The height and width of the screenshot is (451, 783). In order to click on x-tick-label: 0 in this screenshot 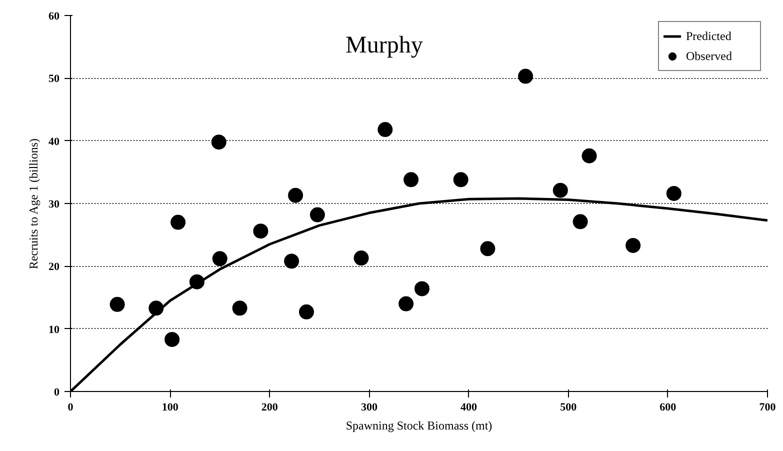, I will do `click(71, 408)`.